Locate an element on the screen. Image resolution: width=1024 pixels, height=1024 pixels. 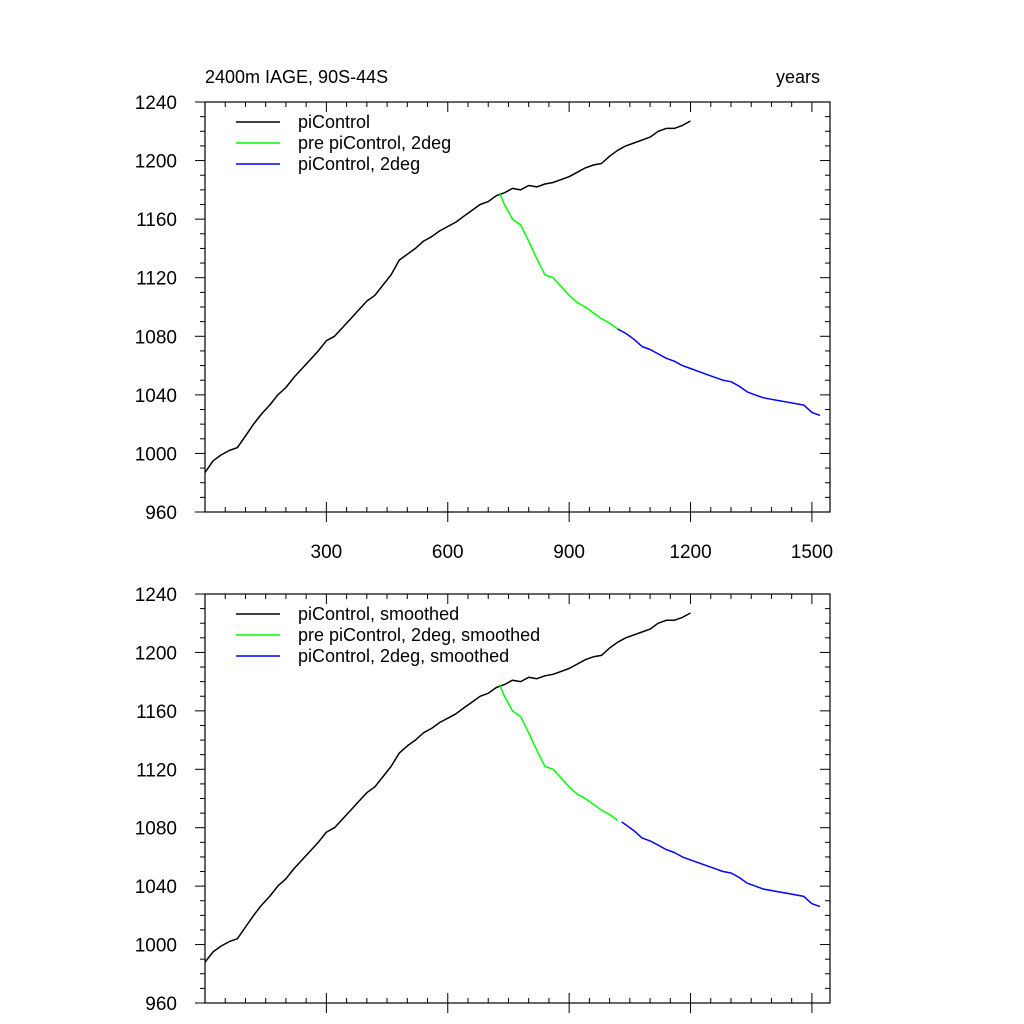
x-tick-label: 1500 is located at coordinates (812, 552).